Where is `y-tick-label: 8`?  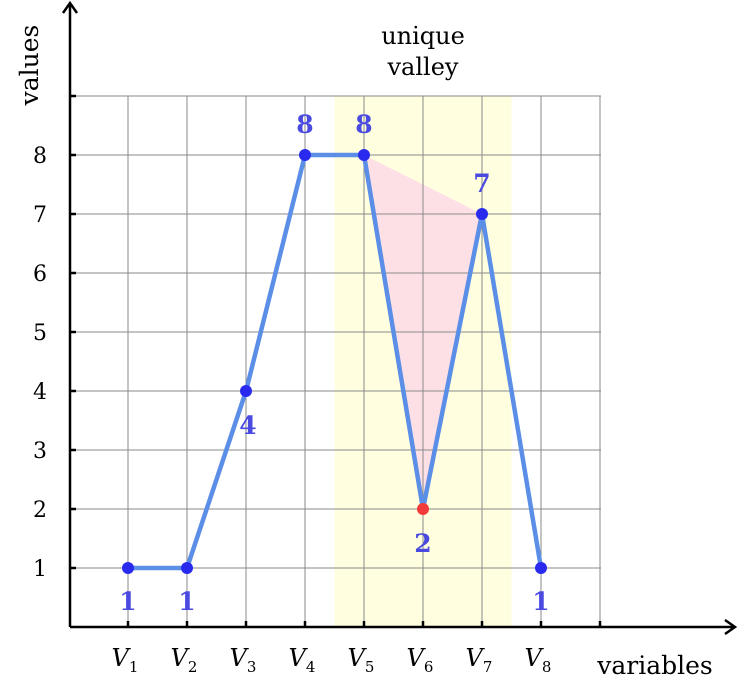
y-tick-label: 8 is located at coordinates (40, 156).